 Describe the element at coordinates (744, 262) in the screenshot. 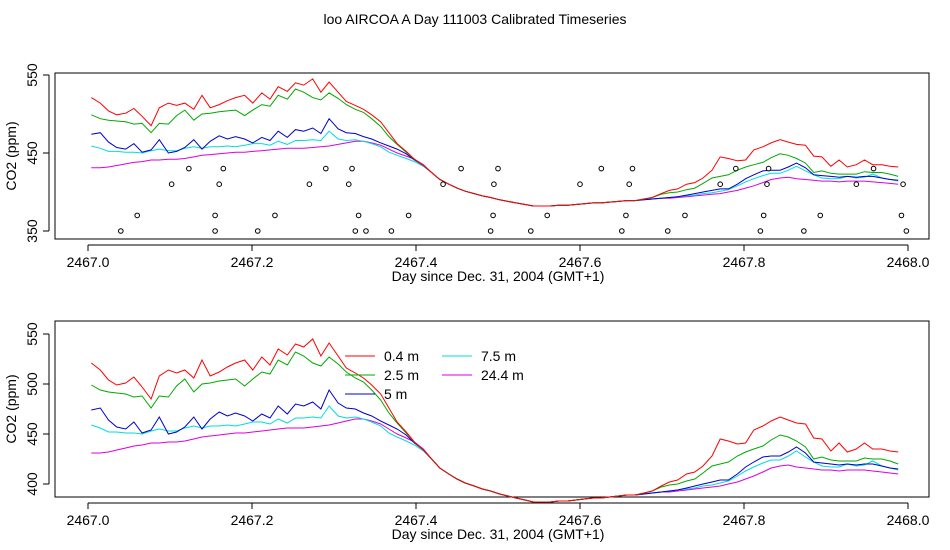

I see `panel1-x-tick-label-4: 2467.8` at that location.